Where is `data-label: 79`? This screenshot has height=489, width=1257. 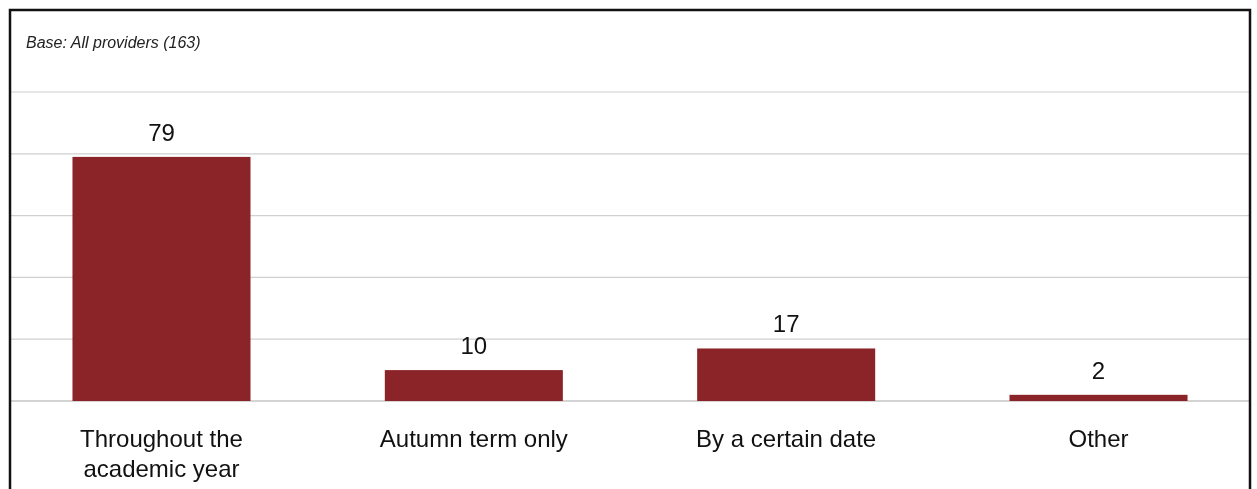 data-label: 79 is located at coordinates (161, 132).